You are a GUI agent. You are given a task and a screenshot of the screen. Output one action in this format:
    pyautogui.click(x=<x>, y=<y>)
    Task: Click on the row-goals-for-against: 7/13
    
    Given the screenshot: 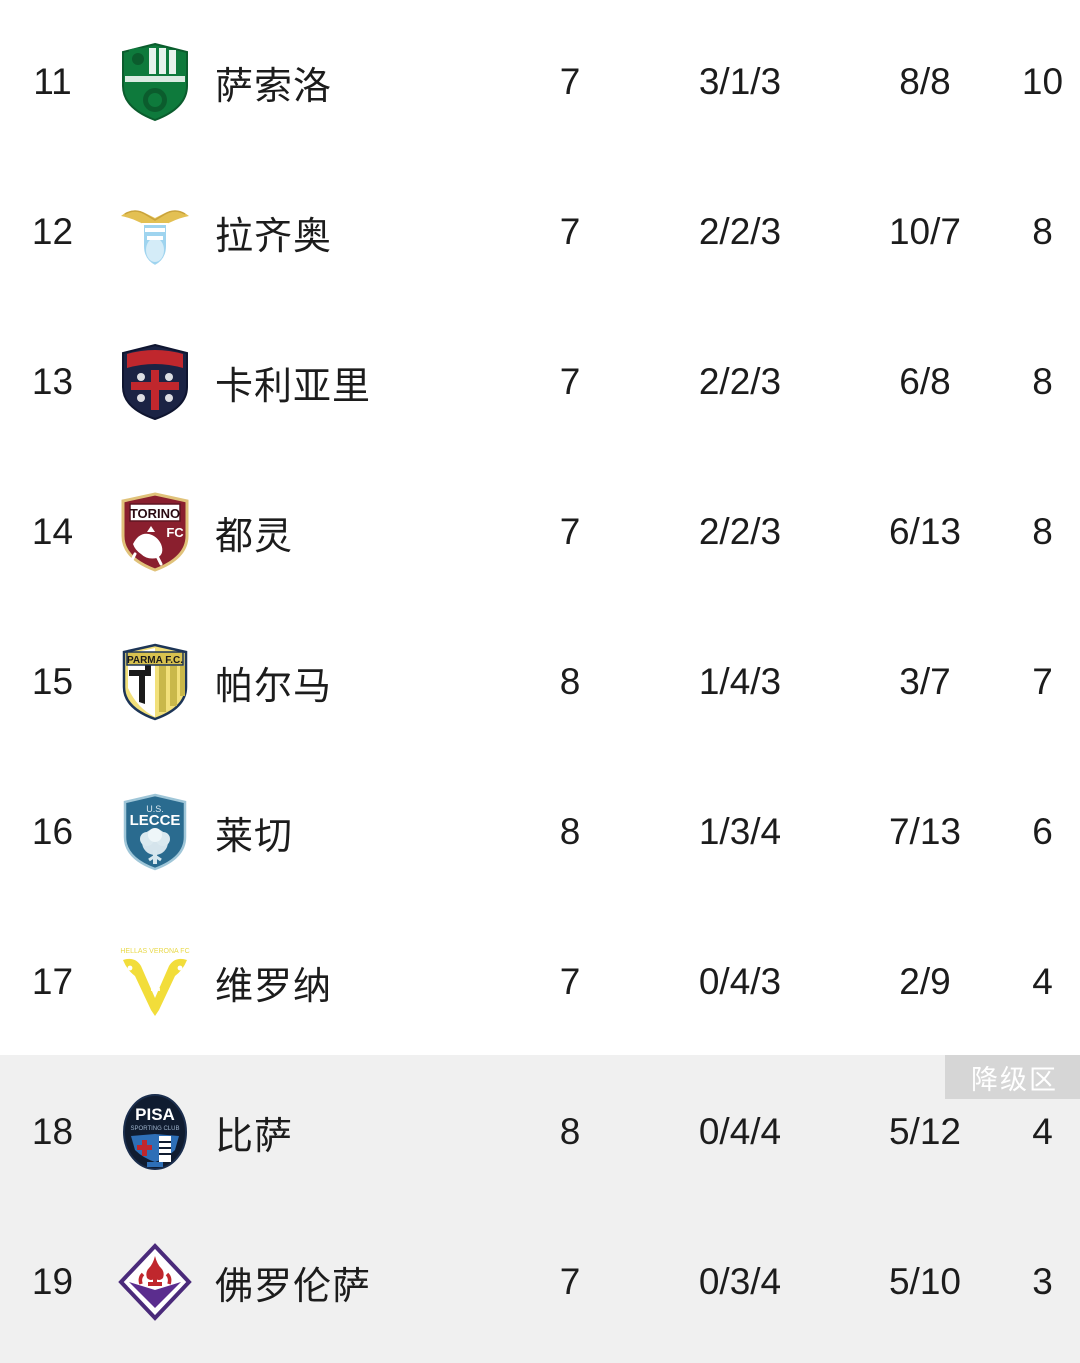 What is the action you would take?
    pyautogui.click(x=924, y=831)
    